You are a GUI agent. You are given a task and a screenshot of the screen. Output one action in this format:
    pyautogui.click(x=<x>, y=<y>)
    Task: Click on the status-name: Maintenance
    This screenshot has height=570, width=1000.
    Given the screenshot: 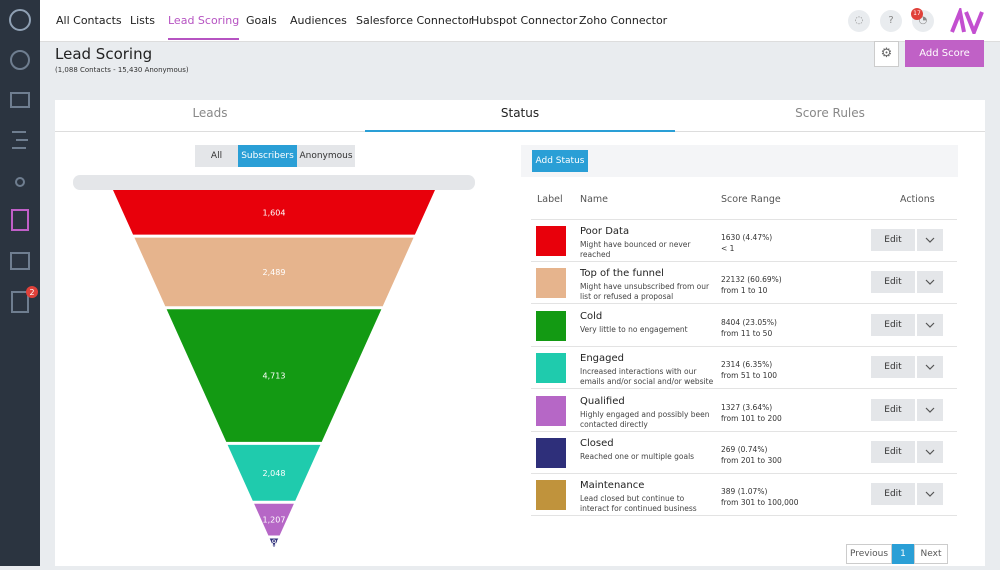 What is the action you would take?
    pyautogui.click(x=612, y=486)
    